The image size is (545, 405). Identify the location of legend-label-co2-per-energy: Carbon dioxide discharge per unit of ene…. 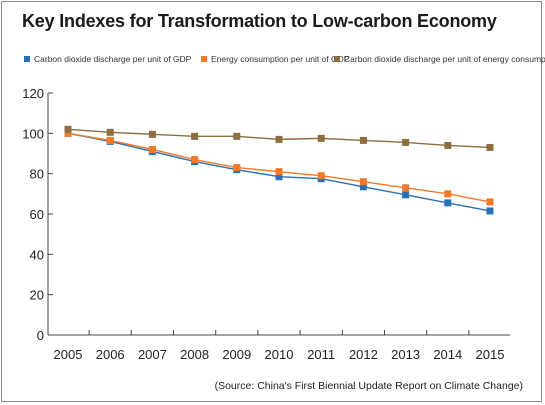
(444, 59).